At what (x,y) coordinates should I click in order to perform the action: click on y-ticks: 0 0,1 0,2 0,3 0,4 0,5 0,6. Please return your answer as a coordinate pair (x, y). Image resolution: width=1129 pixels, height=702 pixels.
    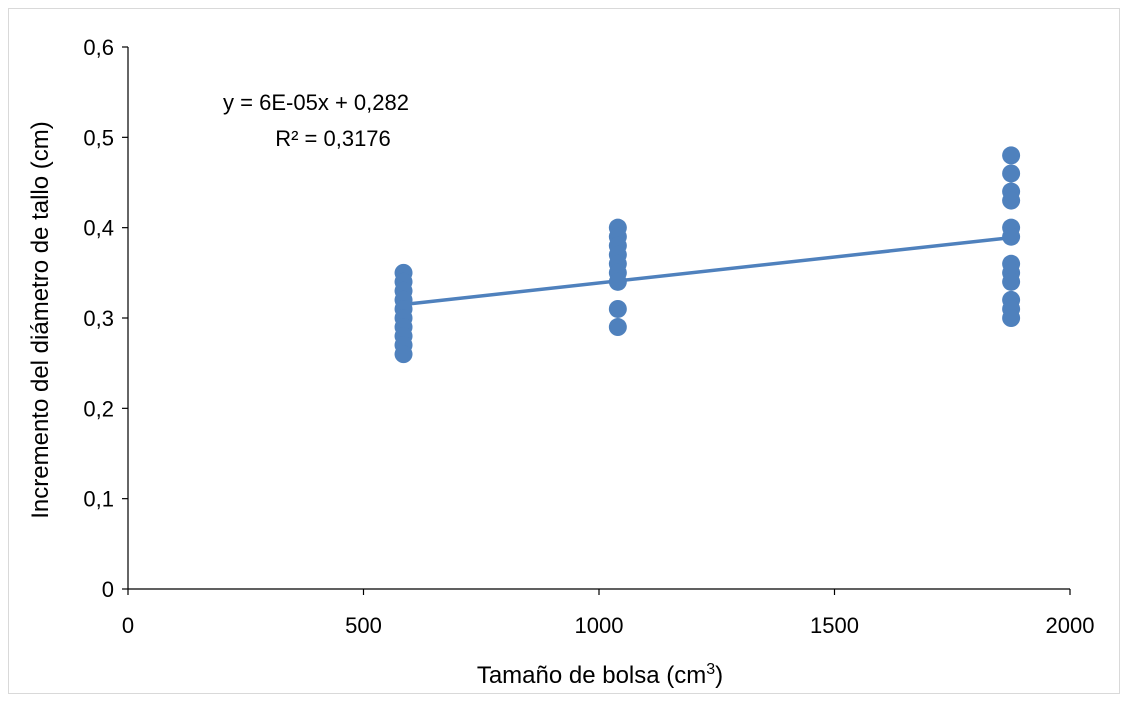
    Looking at the image, I should click on (105, 318).